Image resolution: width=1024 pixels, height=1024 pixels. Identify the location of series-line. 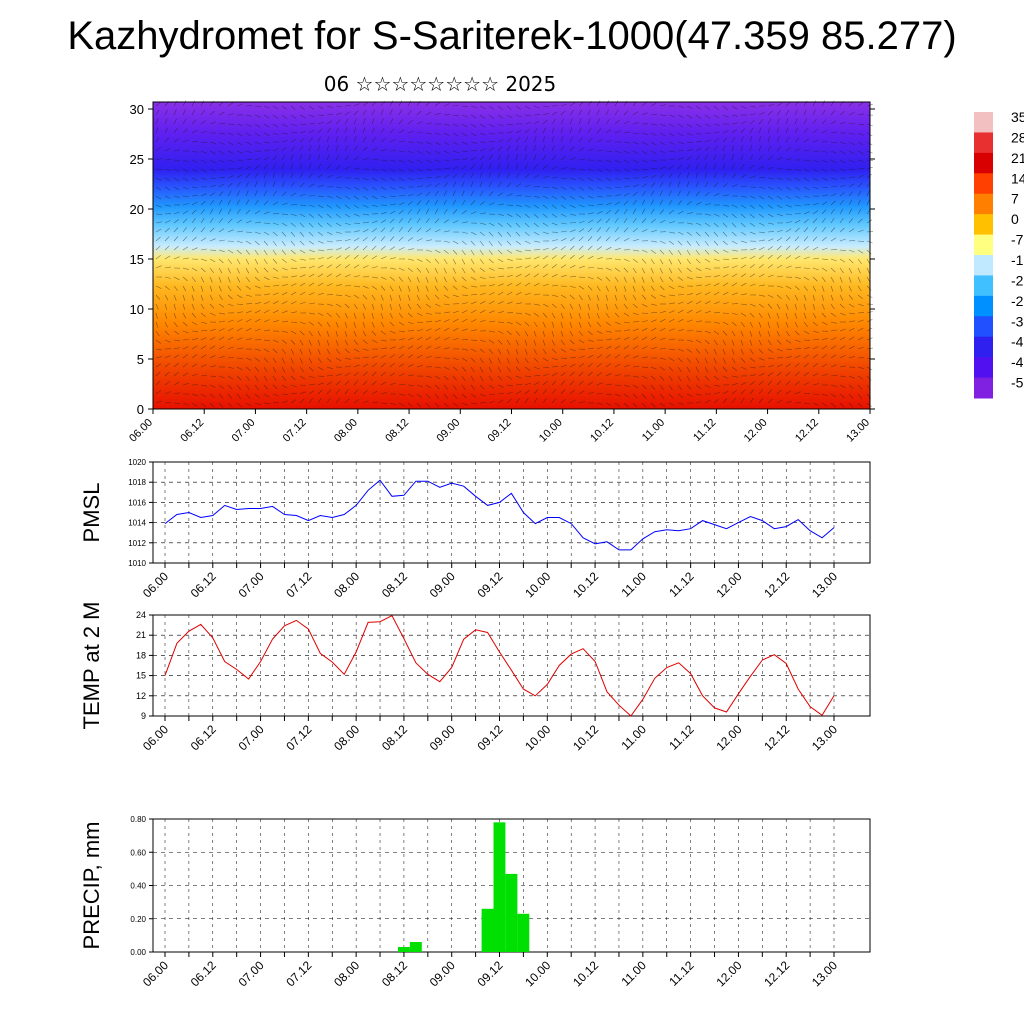
(499, 515).